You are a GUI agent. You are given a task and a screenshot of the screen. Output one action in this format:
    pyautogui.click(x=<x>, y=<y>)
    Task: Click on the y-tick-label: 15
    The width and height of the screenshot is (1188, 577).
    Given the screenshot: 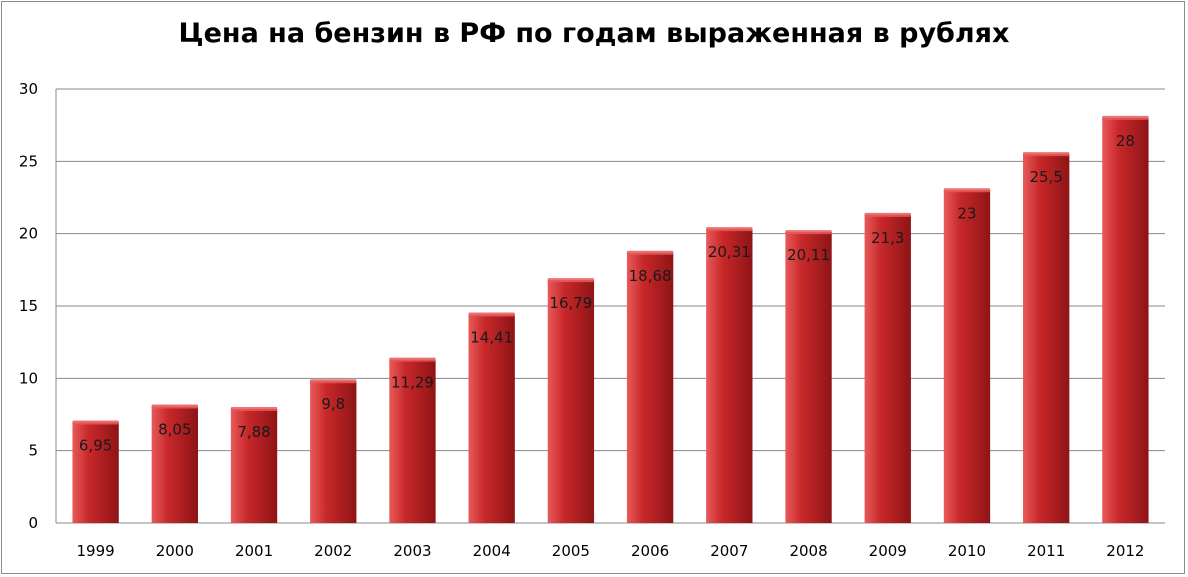 What is the action you would take?
    pyautogui.click(x=28, y=306)
    